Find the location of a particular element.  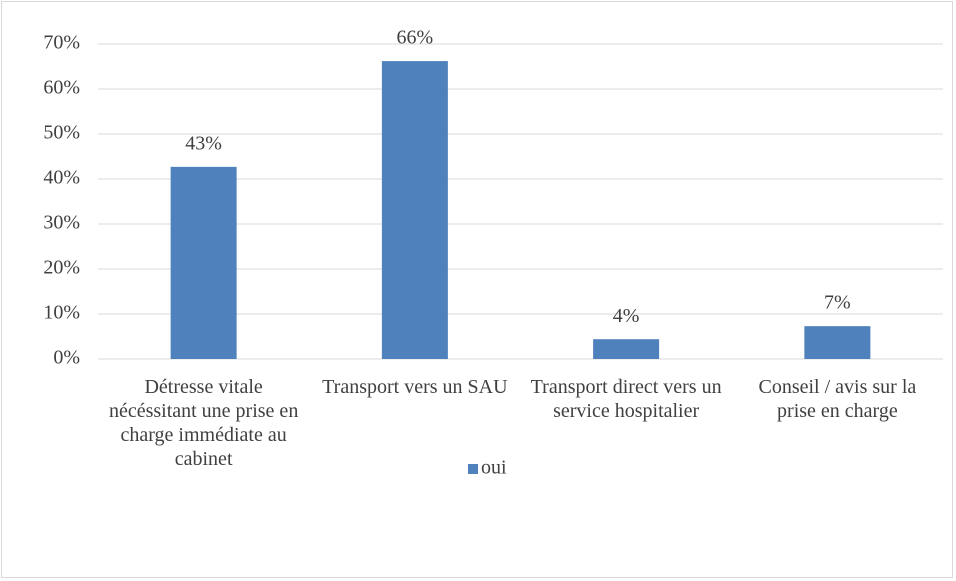

y-tick-label: 40% is located at coordinates (61, 178).